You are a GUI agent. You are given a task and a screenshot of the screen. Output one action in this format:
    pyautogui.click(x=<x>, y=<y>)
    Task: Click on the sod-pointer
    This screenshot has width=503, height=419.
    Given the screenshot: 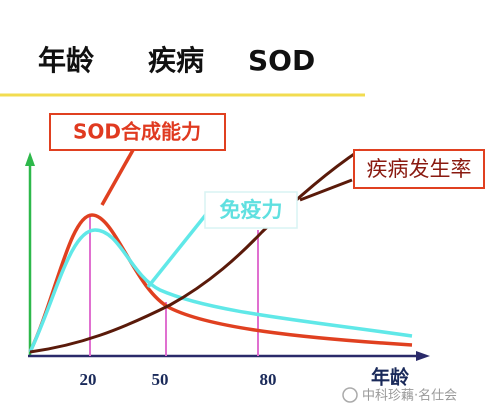 What is the action you would take?
    pyautogui.click(x=117, y=177)
    